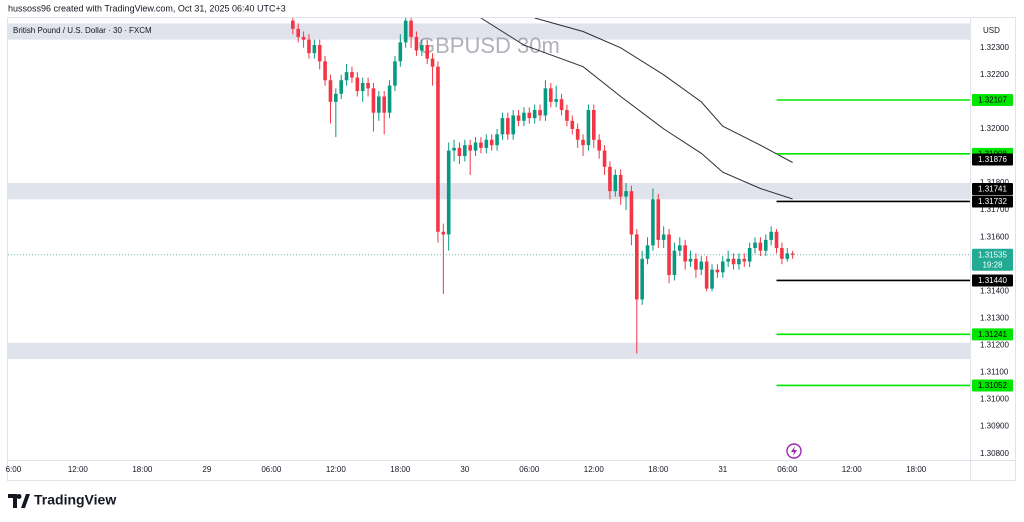  What do you see at coordinates (994, 74) in the screenshot?
I see `y-tick-label: 1.32200` at bounding box center [994, 74].